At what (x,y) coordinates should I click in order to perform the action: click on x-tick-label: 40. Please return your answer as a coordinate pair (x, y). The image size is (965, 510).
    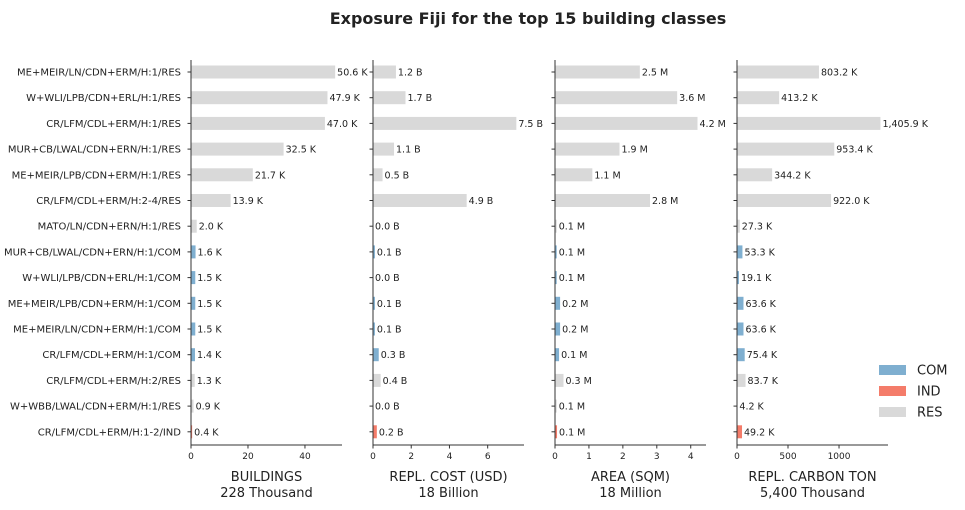
    Looking at the image, I should click on (305, 457).